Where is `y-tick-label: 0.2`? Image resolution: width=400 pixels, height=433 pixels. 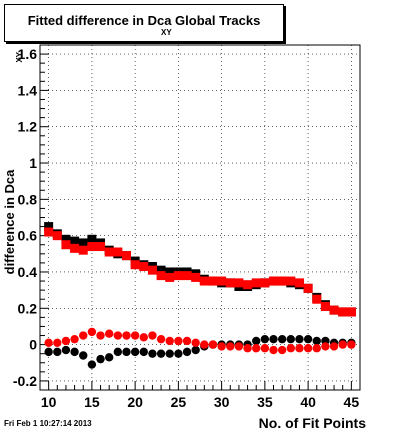 y-tick-label: 0.2 is located at coordinates (28, 308).